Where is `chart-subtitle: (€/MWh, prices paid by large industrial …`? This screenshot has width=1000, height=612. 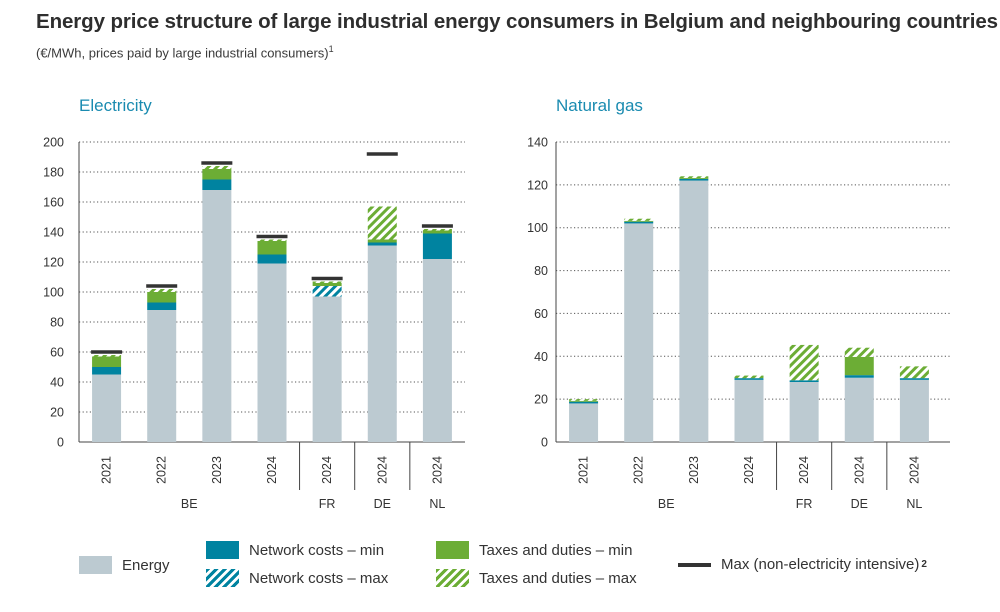 chart-subtitle: (€/MWh, prices paid by large industrial … is located at coordinates (185, 52).